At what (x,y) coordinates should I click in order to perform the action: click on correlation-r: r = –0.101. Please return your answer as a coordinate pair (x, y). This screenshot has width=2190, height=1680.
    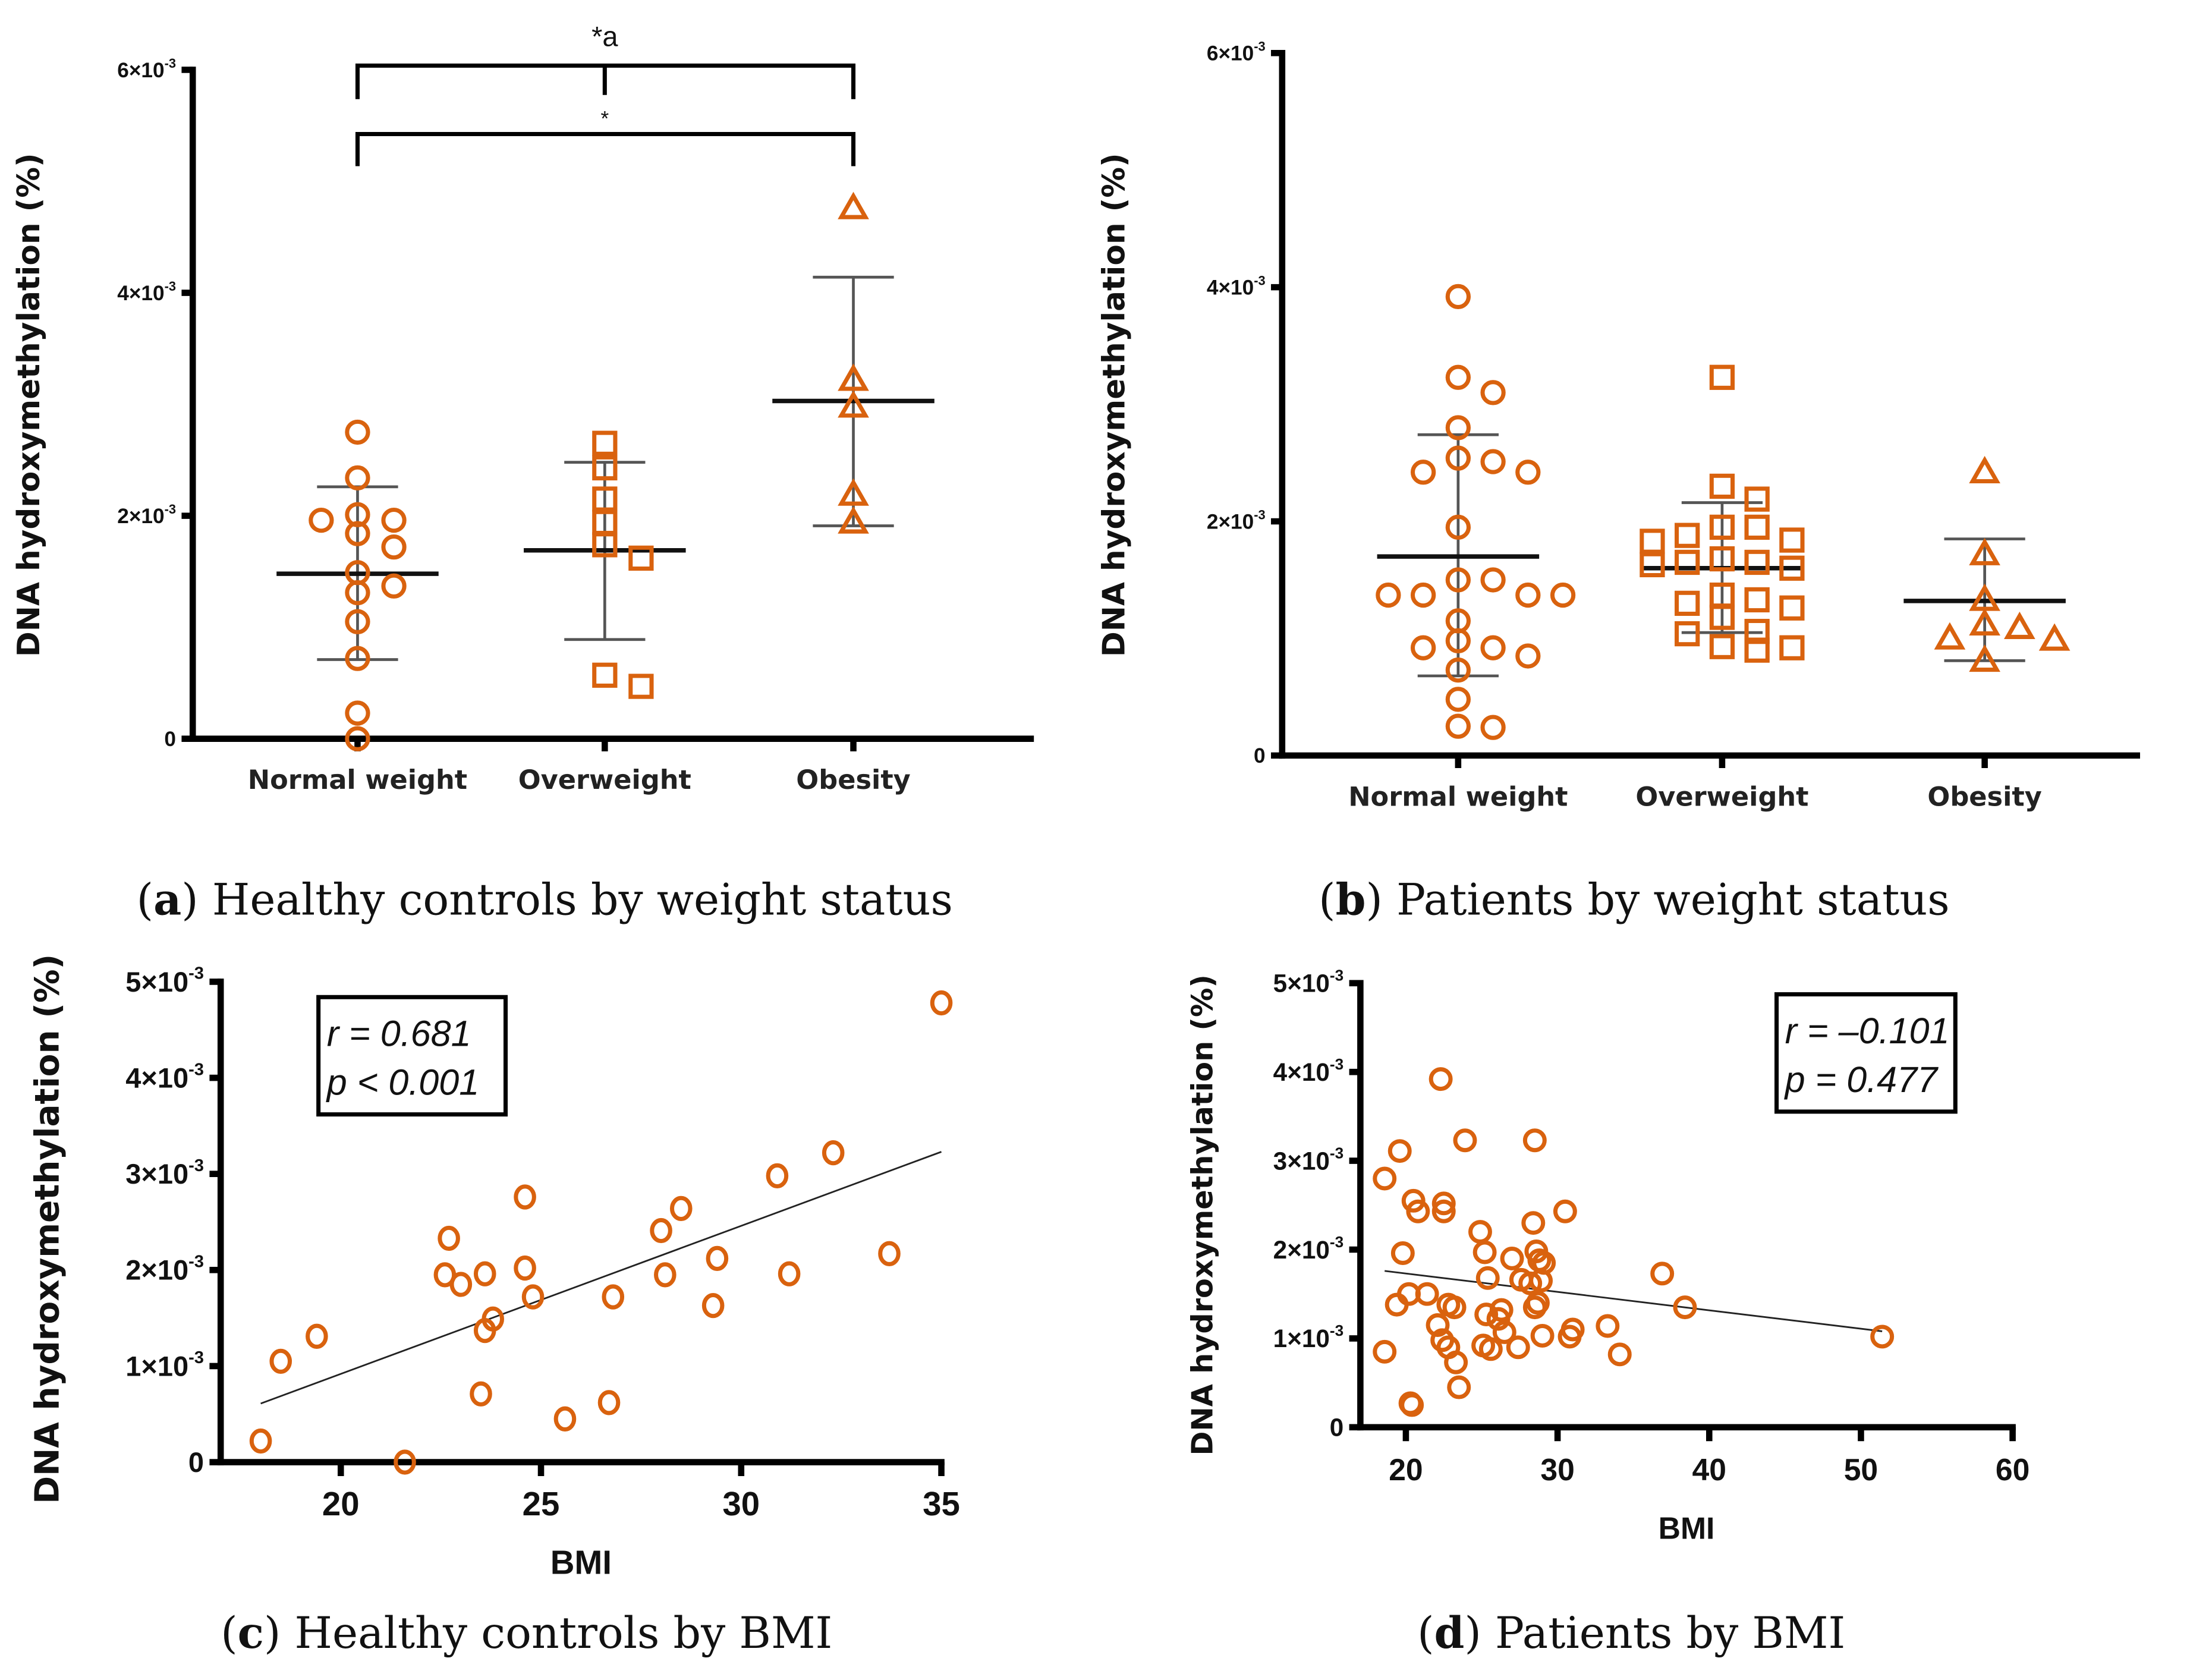
    Looking at the image, I should click on (1868, 1031).